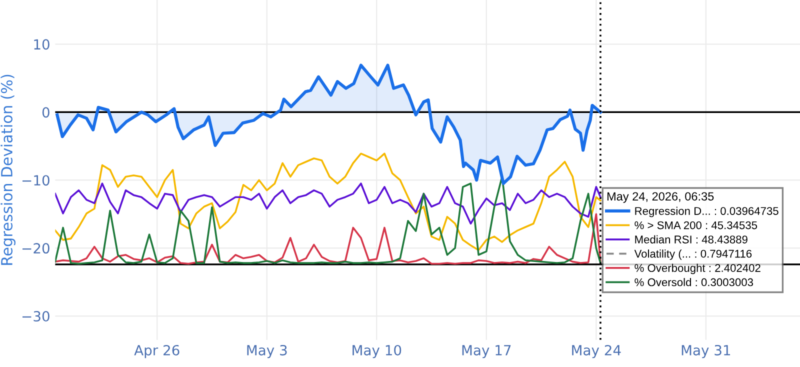  What do you see at coordinates (36, 180) in the screenshot?
I see `y-tick-label: −10` at bounding box center [36, 180].